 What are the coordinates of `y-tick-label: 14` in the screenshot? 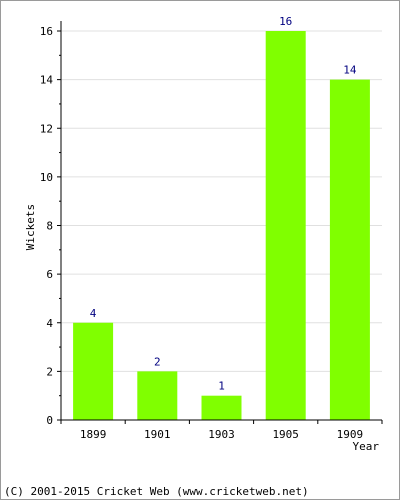 It's located at (47, 80).